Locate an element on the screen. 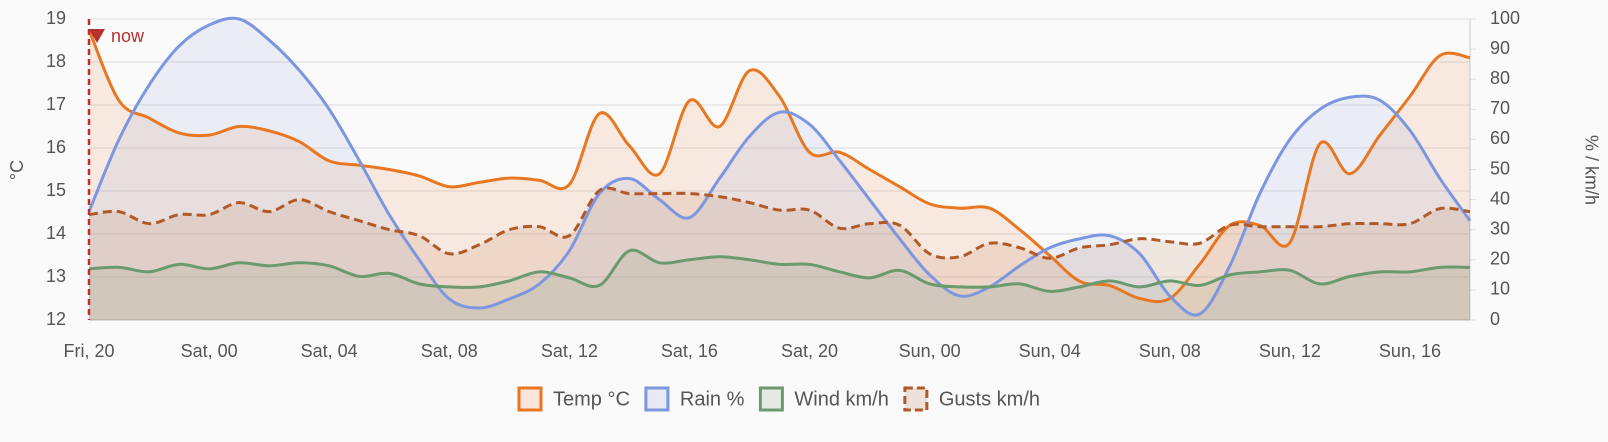 The width and height of the screenshot is (1608, 442). y2-tick-label: 80 is located at coordinates (1500, 78).